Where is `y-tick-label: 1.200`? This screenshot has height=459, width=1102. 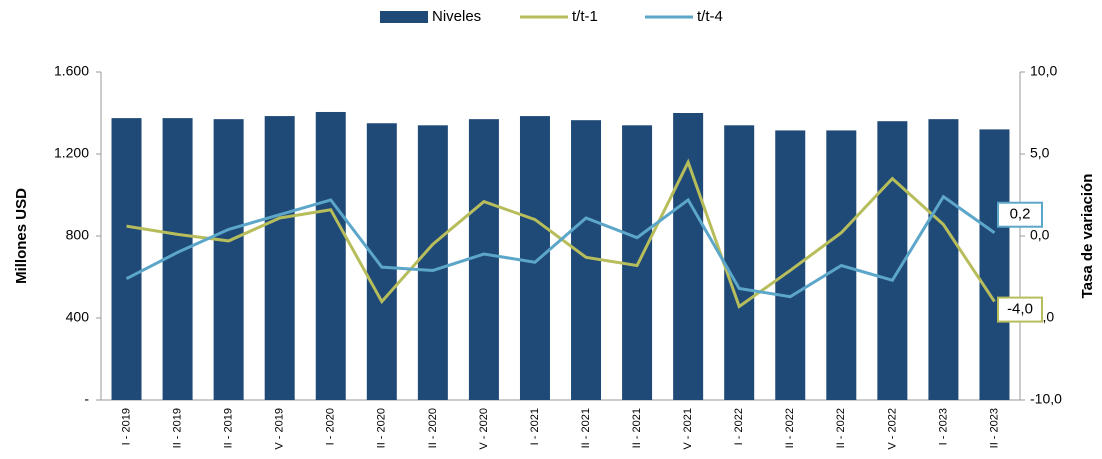
y-tick-label: 1.200 is located at coordinates (71, 153).